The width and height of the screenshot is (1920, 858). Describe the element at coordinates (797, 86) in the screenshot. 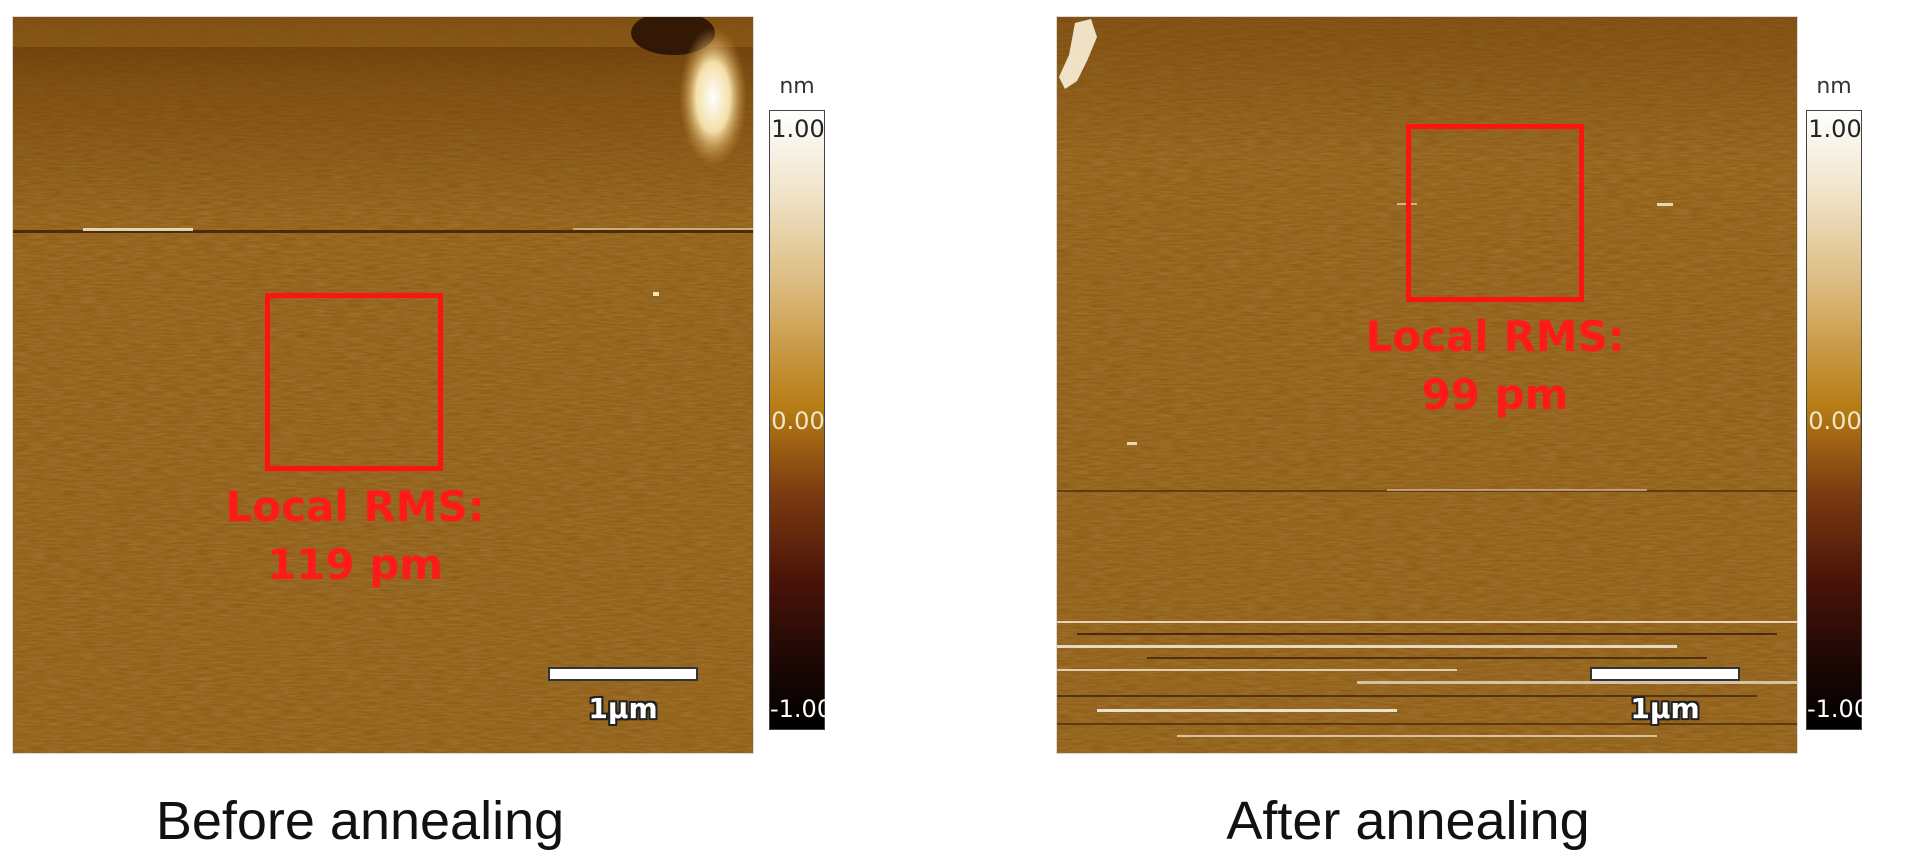

I see `colorbar-unit-before: nm` at that location.